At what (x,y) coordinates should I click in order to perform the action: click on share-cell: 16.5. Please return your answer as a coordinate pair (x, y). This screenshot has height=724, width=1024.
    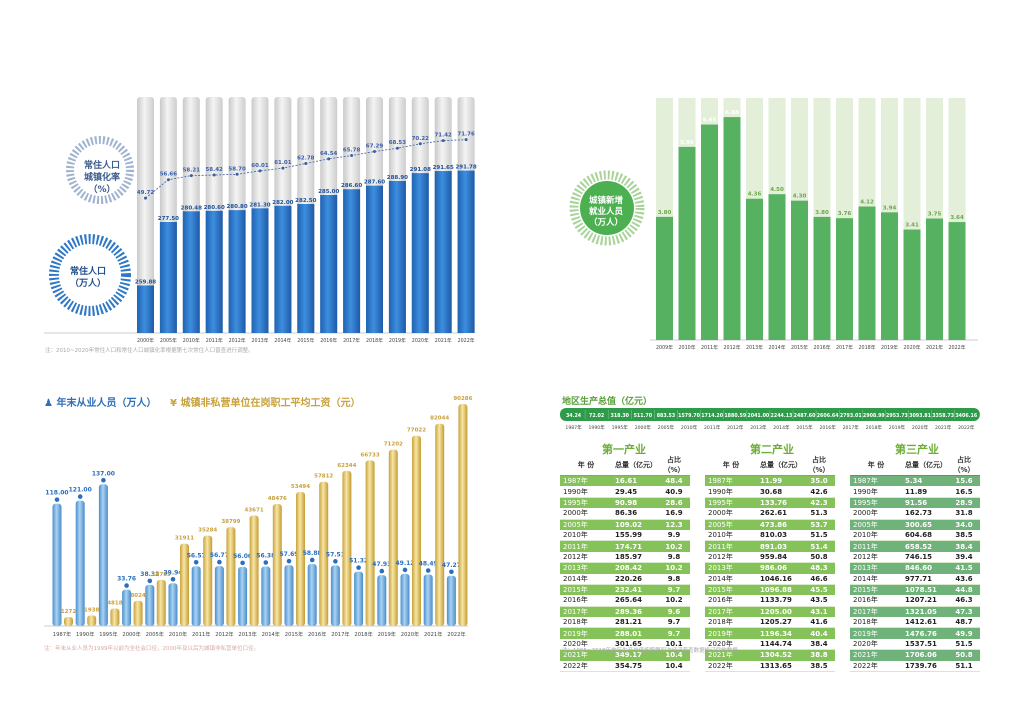
    Looking at the image, I should click on (964, 492).